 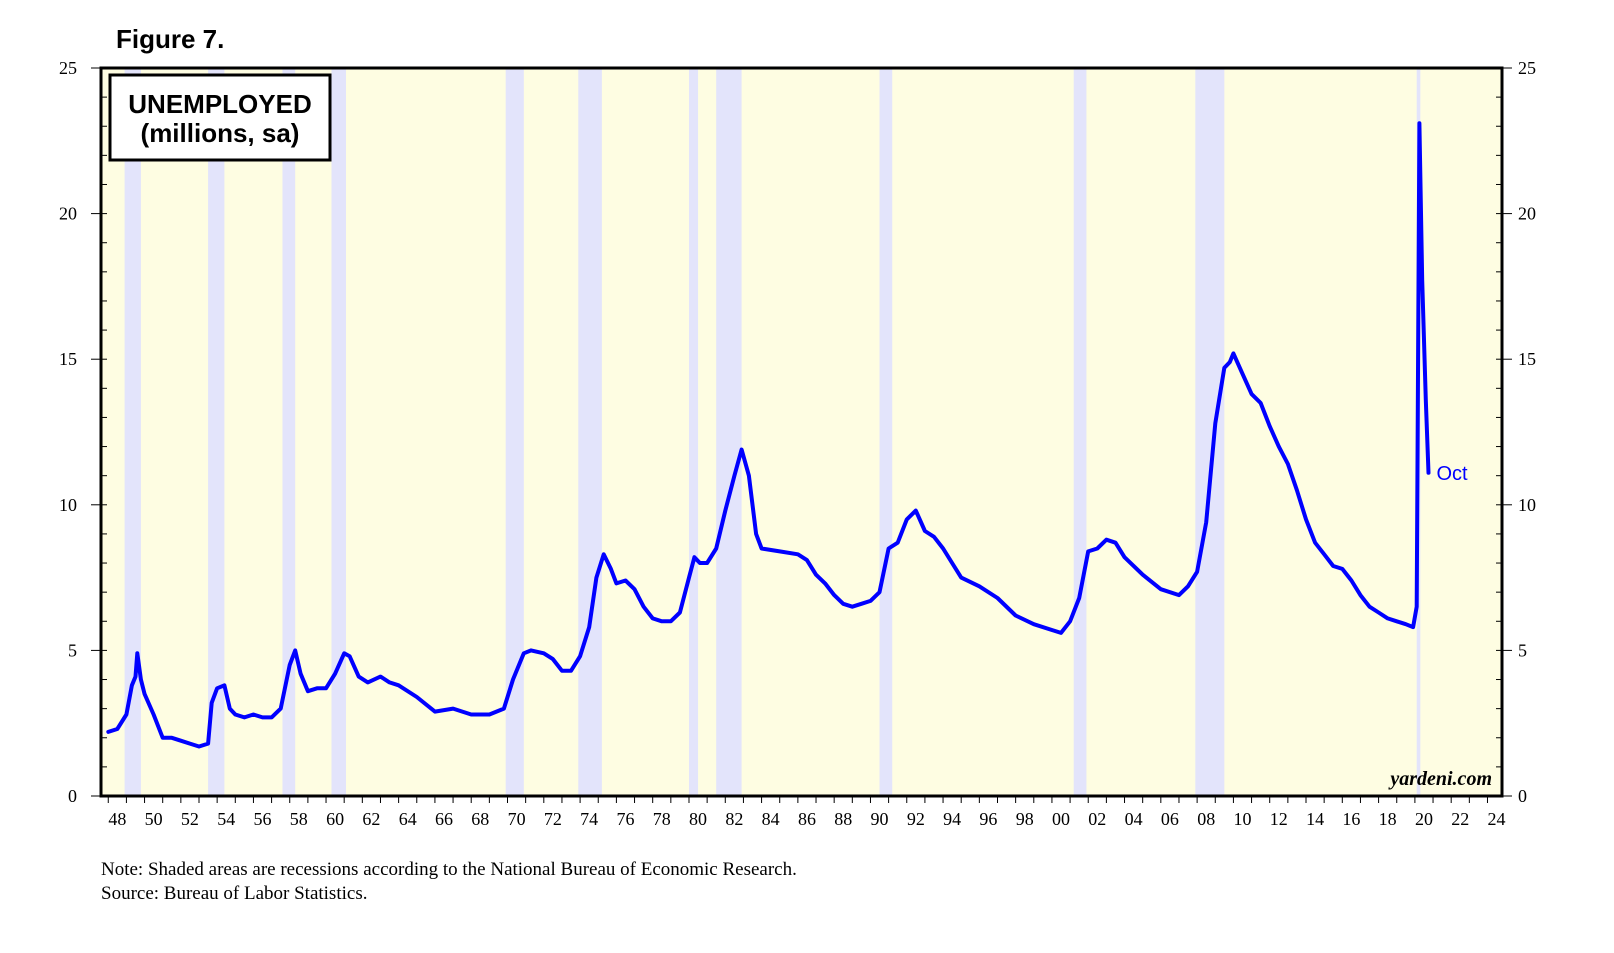 What do you see at coordinates (1522, 796) in the screenshot?
I see `y-tick-label-right: 0` at bounding box center [1522, 796].